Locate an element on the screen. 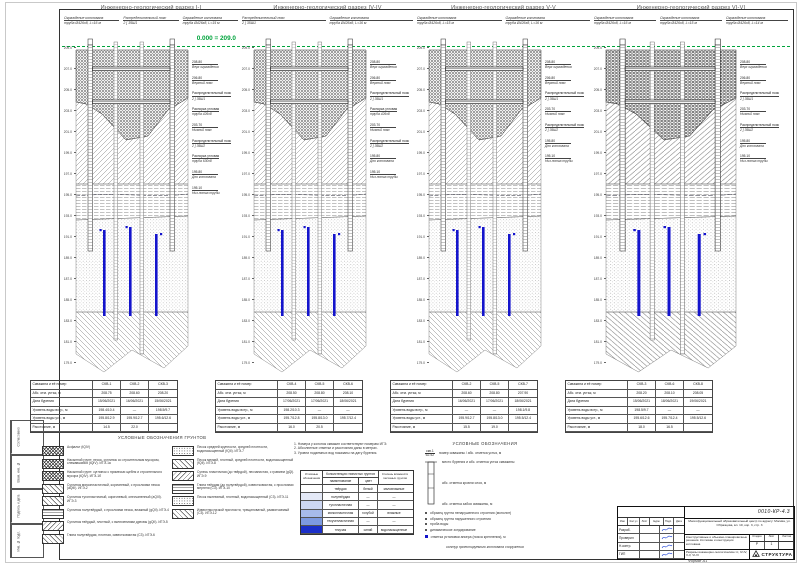  elevation-callout: 195.10 Низ лотка трубы is located at coordinates (754, 159).